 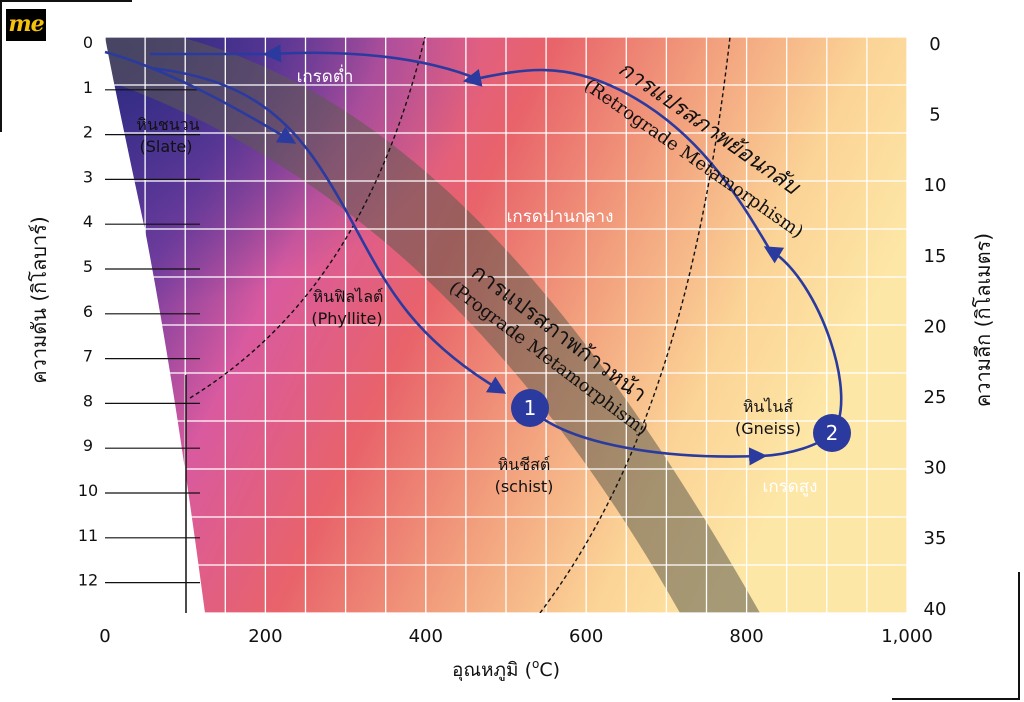 I want to click on right-tick-label: 25, so click(x=935, y=397).